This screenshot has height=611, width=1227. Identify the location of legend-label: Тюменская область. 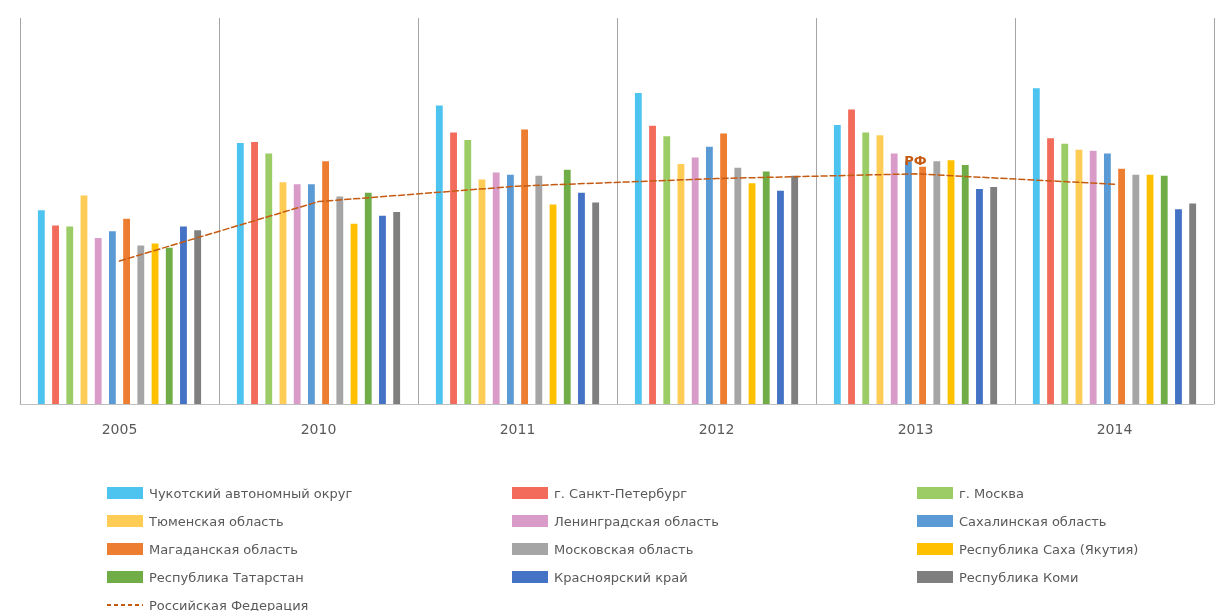
(216, 521).